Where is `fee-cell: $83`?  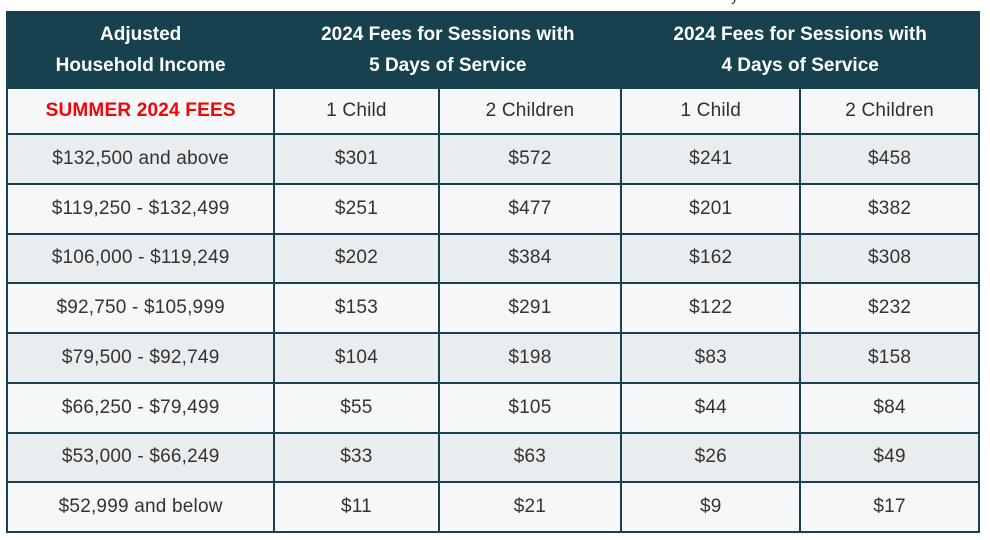 fee-cell: $83 is located at coordinates (711, 358).